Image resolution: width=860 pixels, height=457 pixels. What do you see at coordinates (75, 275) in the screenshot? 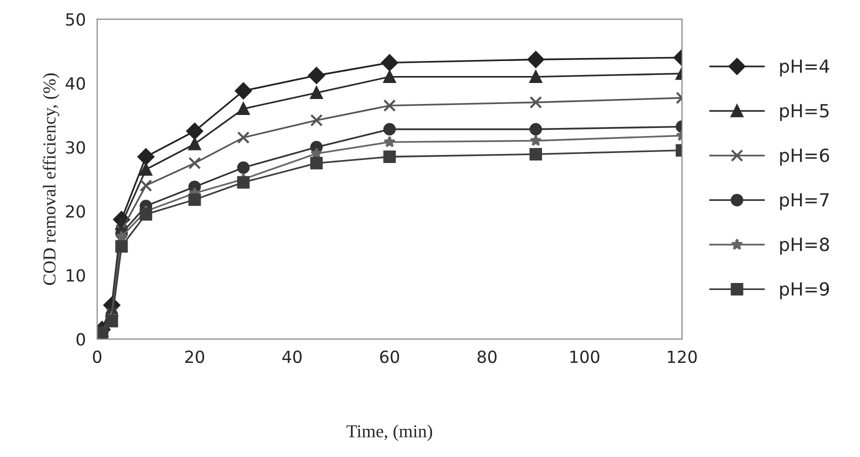
I see `y-tick-label: 10` at bounding box center [75, 275].